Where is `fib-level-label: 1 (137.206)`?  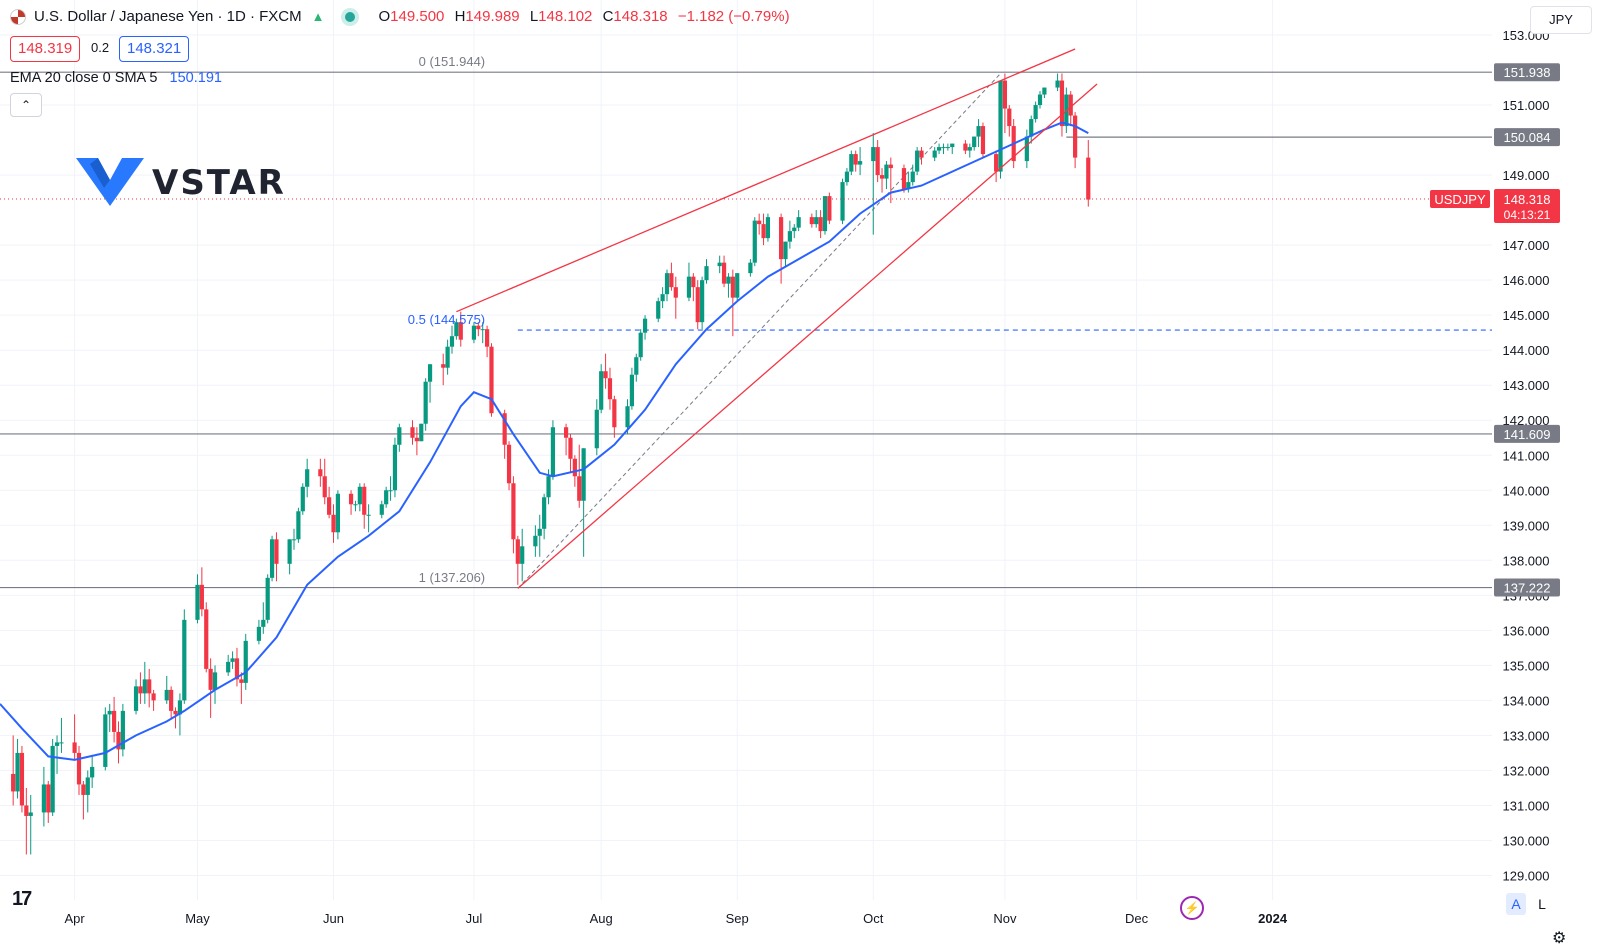
fib-level-label: 1 (137.206) is located at coordinates (452, 577).